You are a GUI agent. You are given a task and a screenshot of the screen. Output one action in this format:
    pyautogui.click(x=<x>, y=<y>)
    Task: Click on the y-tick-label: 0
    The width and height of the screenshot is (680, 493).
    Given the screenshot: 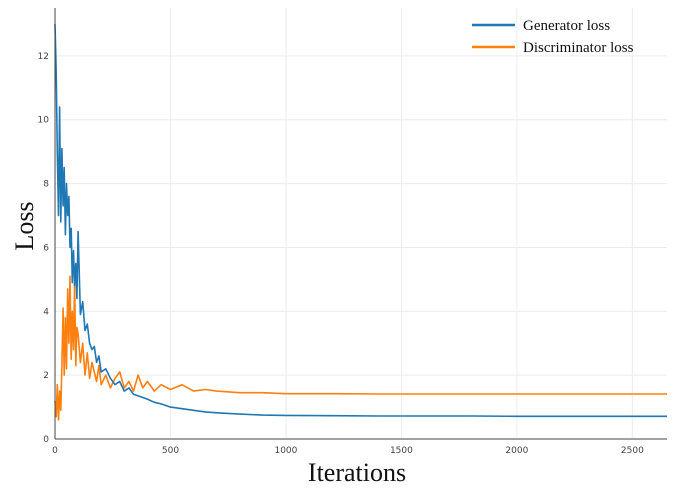 What is the action you would take?
    pyautogui.click(x=46, y=440)
    